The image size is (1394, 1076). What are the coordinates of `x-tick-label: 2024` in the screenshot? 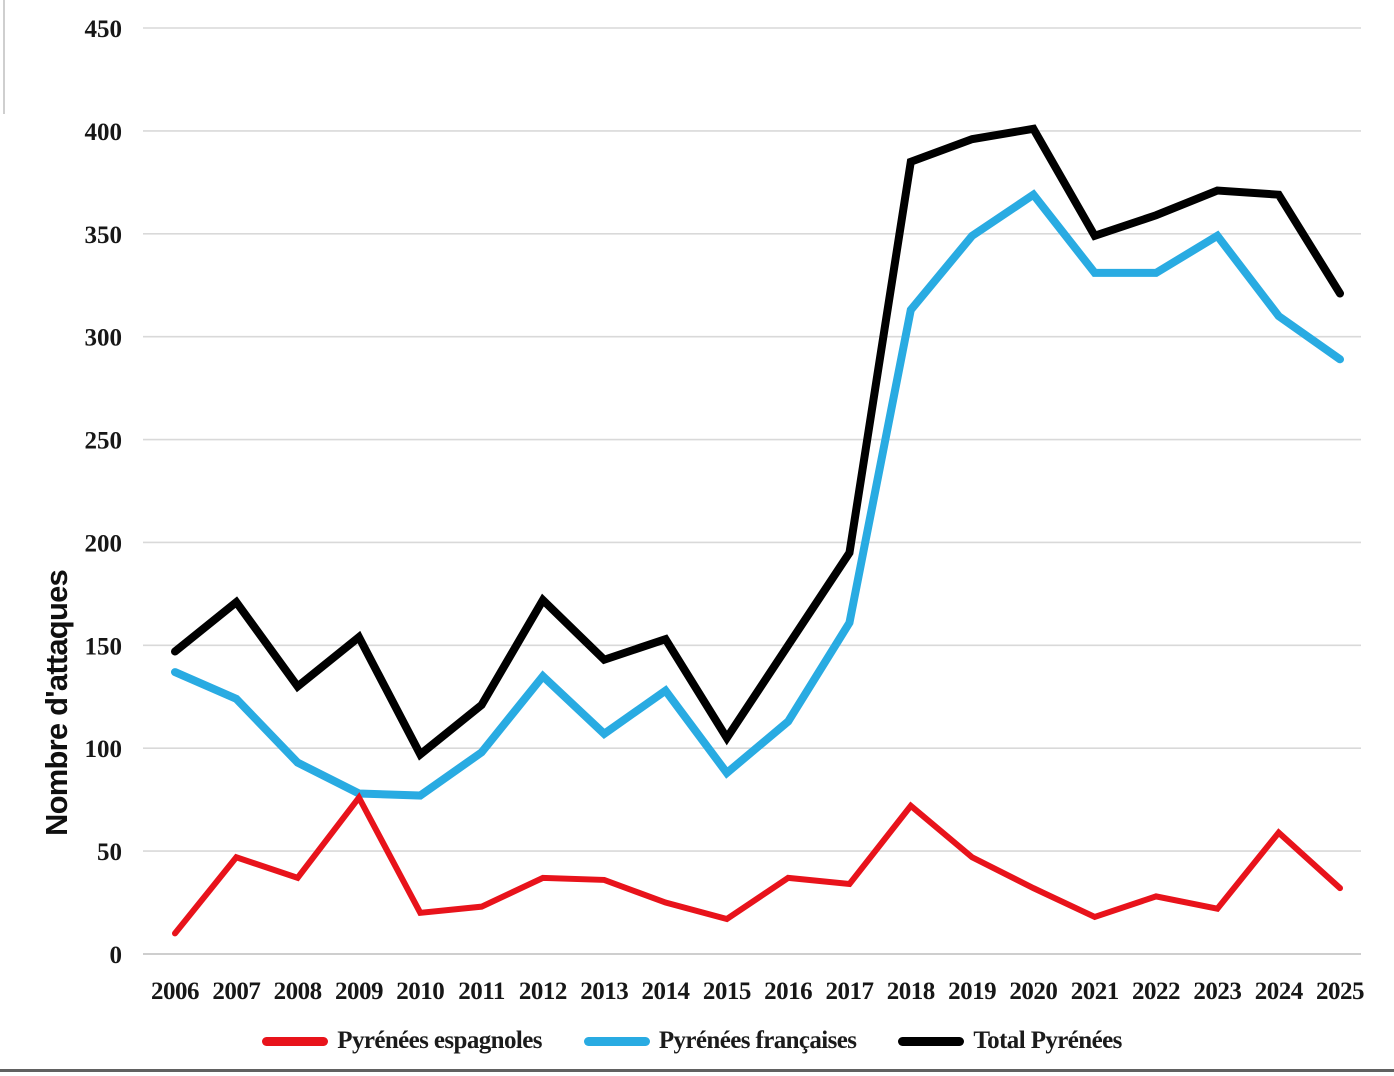 It's located at (1279, 991).